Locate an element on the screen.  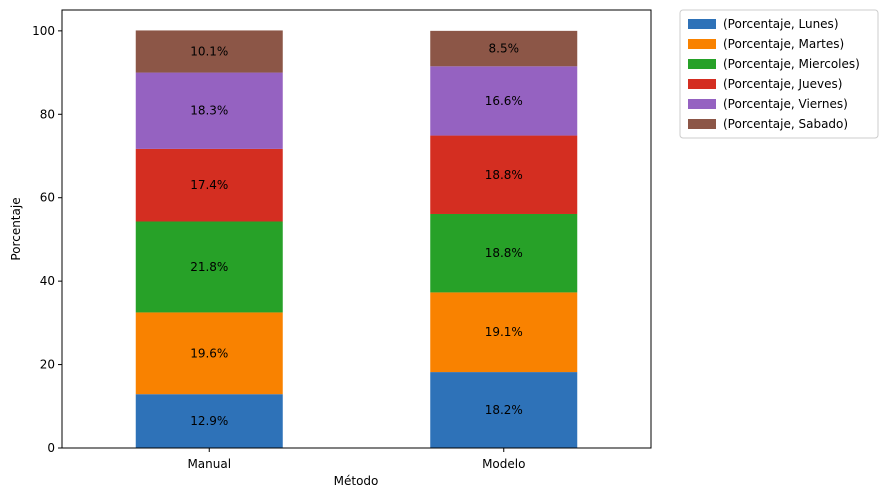
bar-value-label: 18.3% is located at coordinates (209, 111).